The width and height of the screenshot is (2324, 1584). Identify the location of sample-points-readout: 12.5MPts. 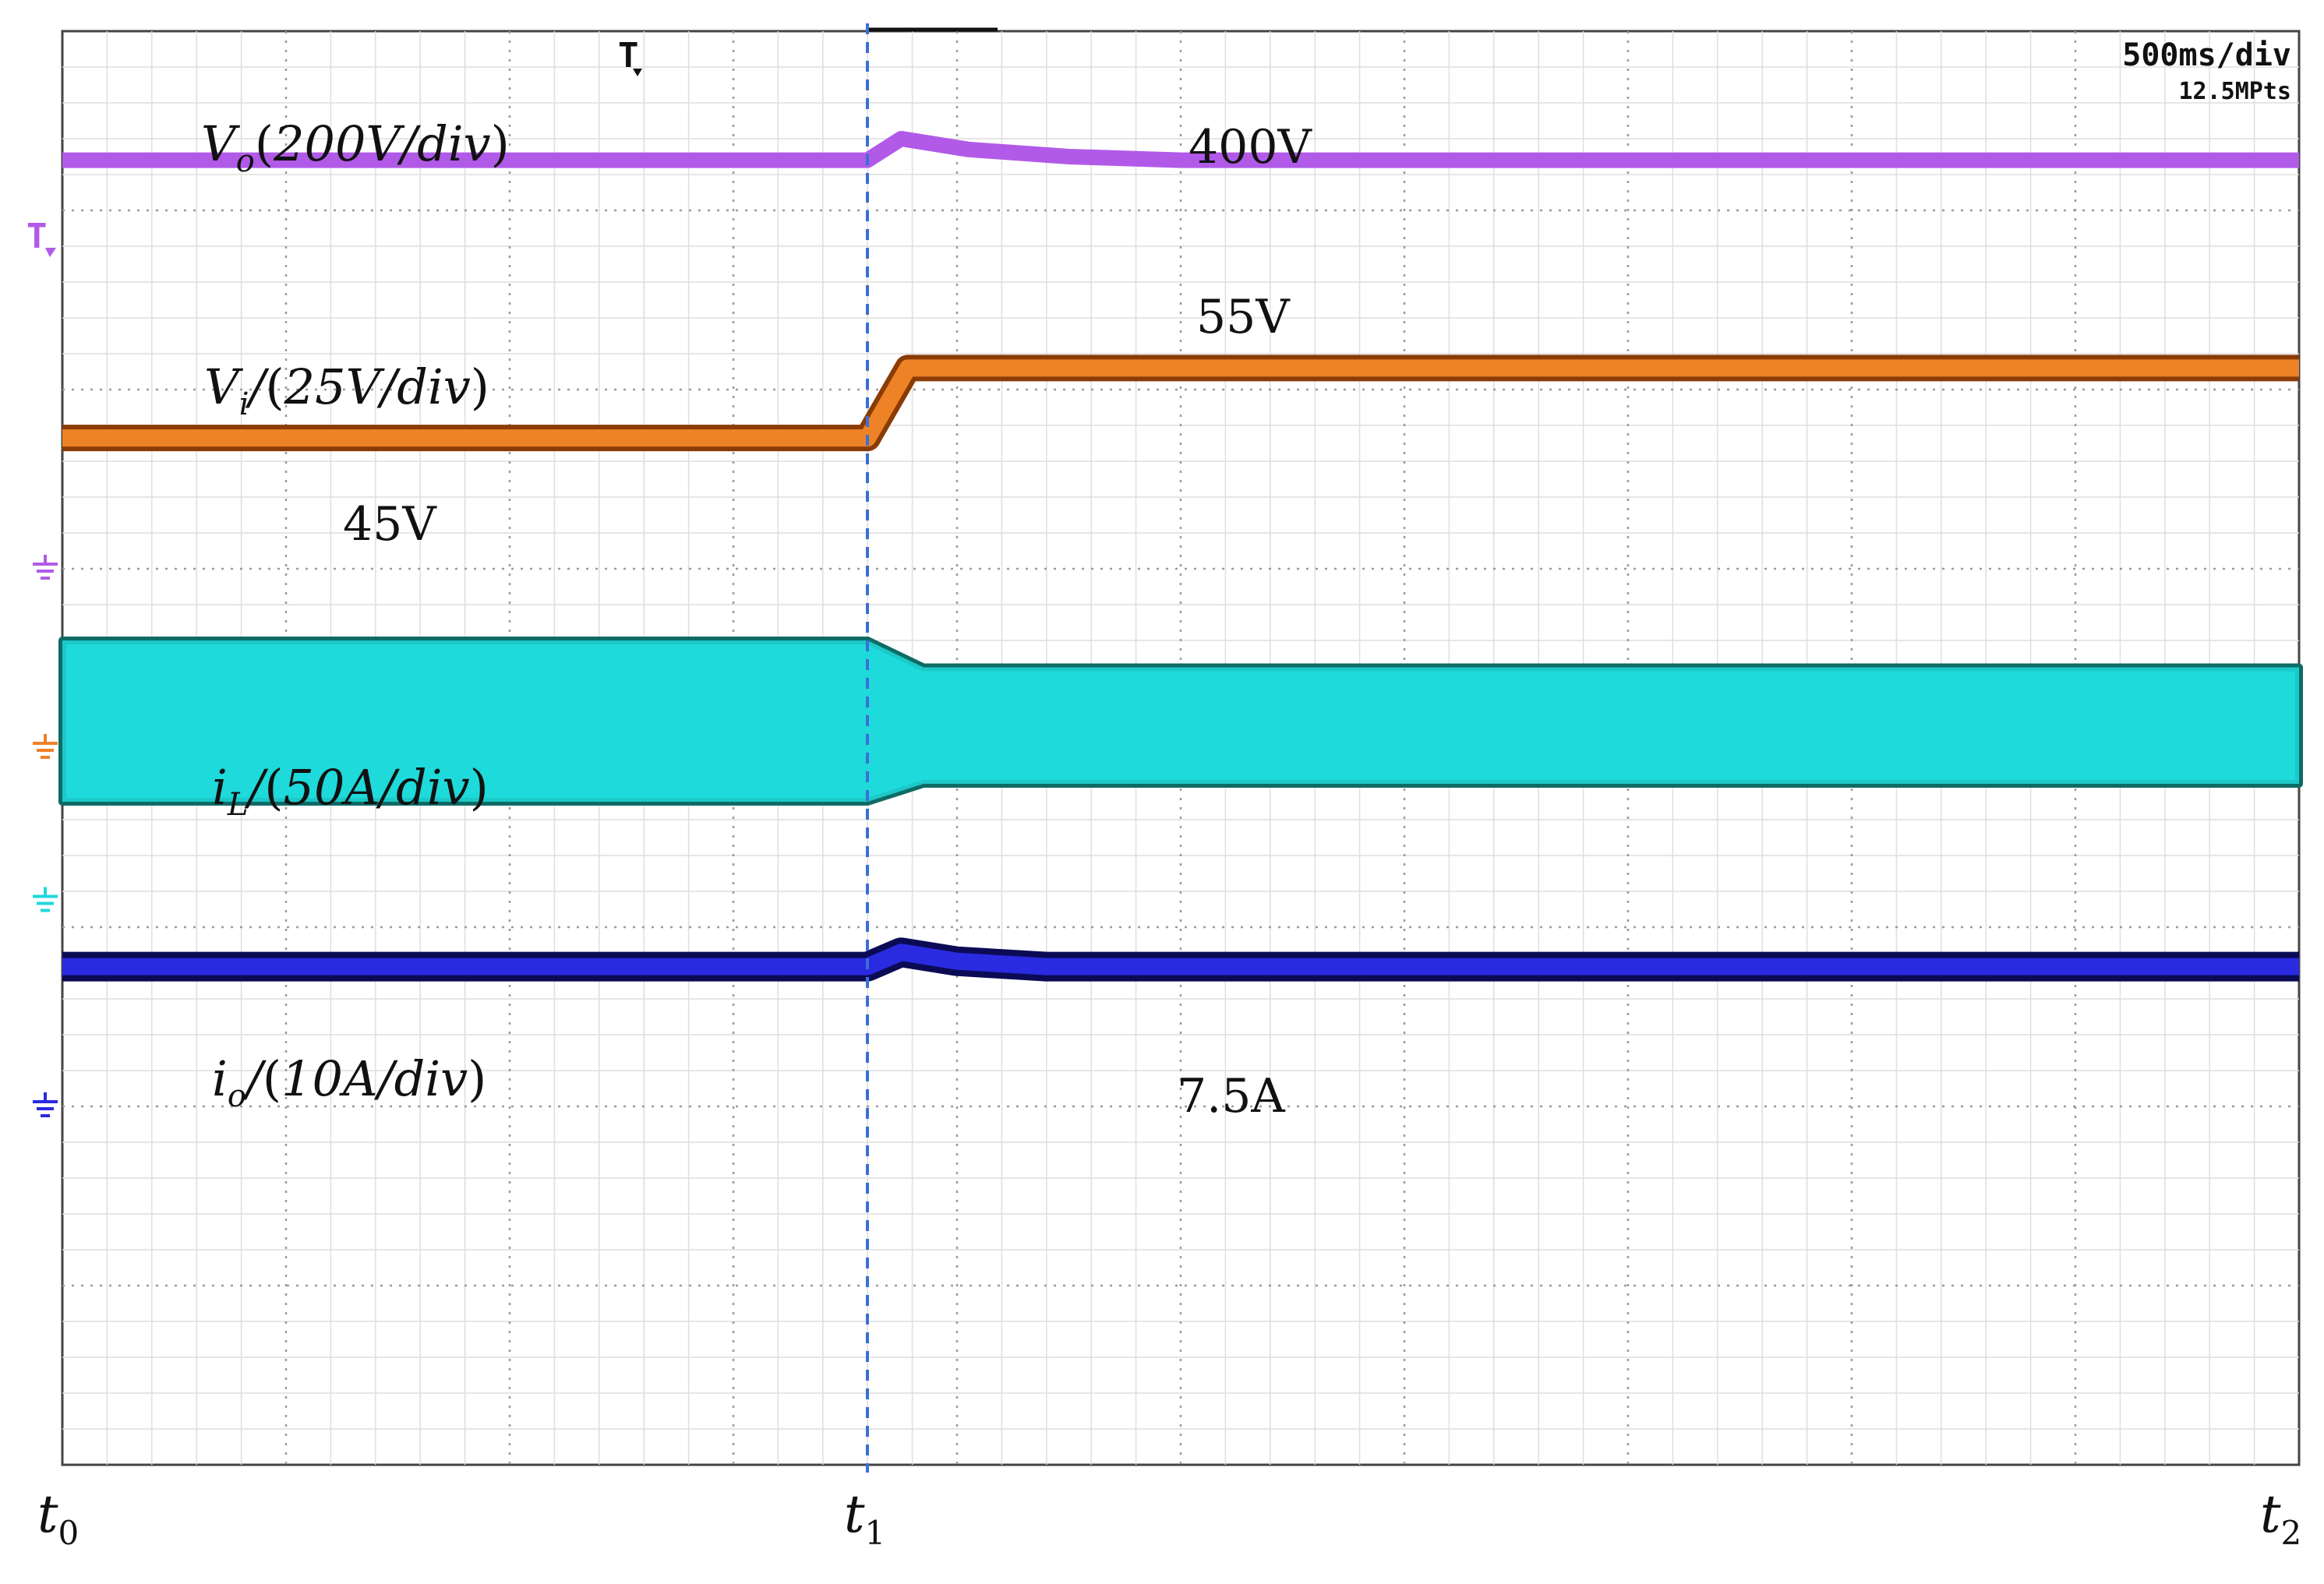
(2235, 91).